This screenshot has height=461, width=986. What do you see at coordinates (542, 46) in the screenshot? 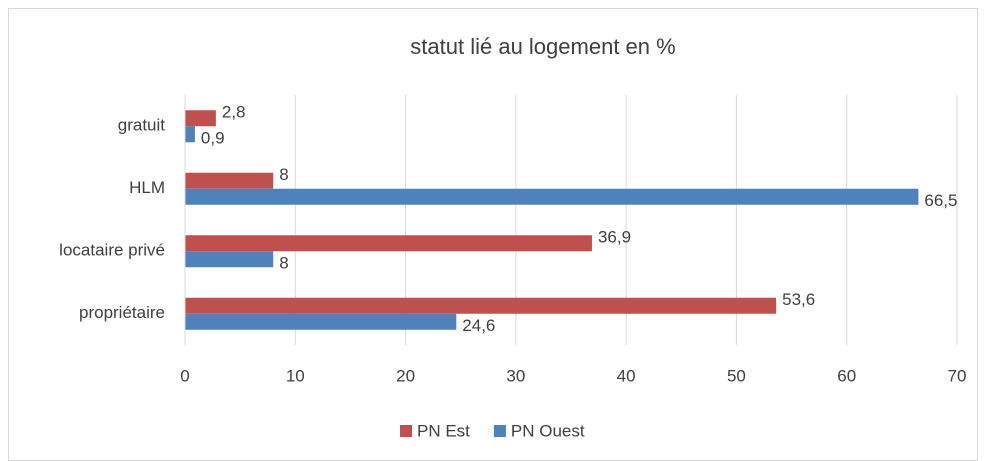
I see `chart-title: statut lié au logement en %` at bounding box center [542, 46].